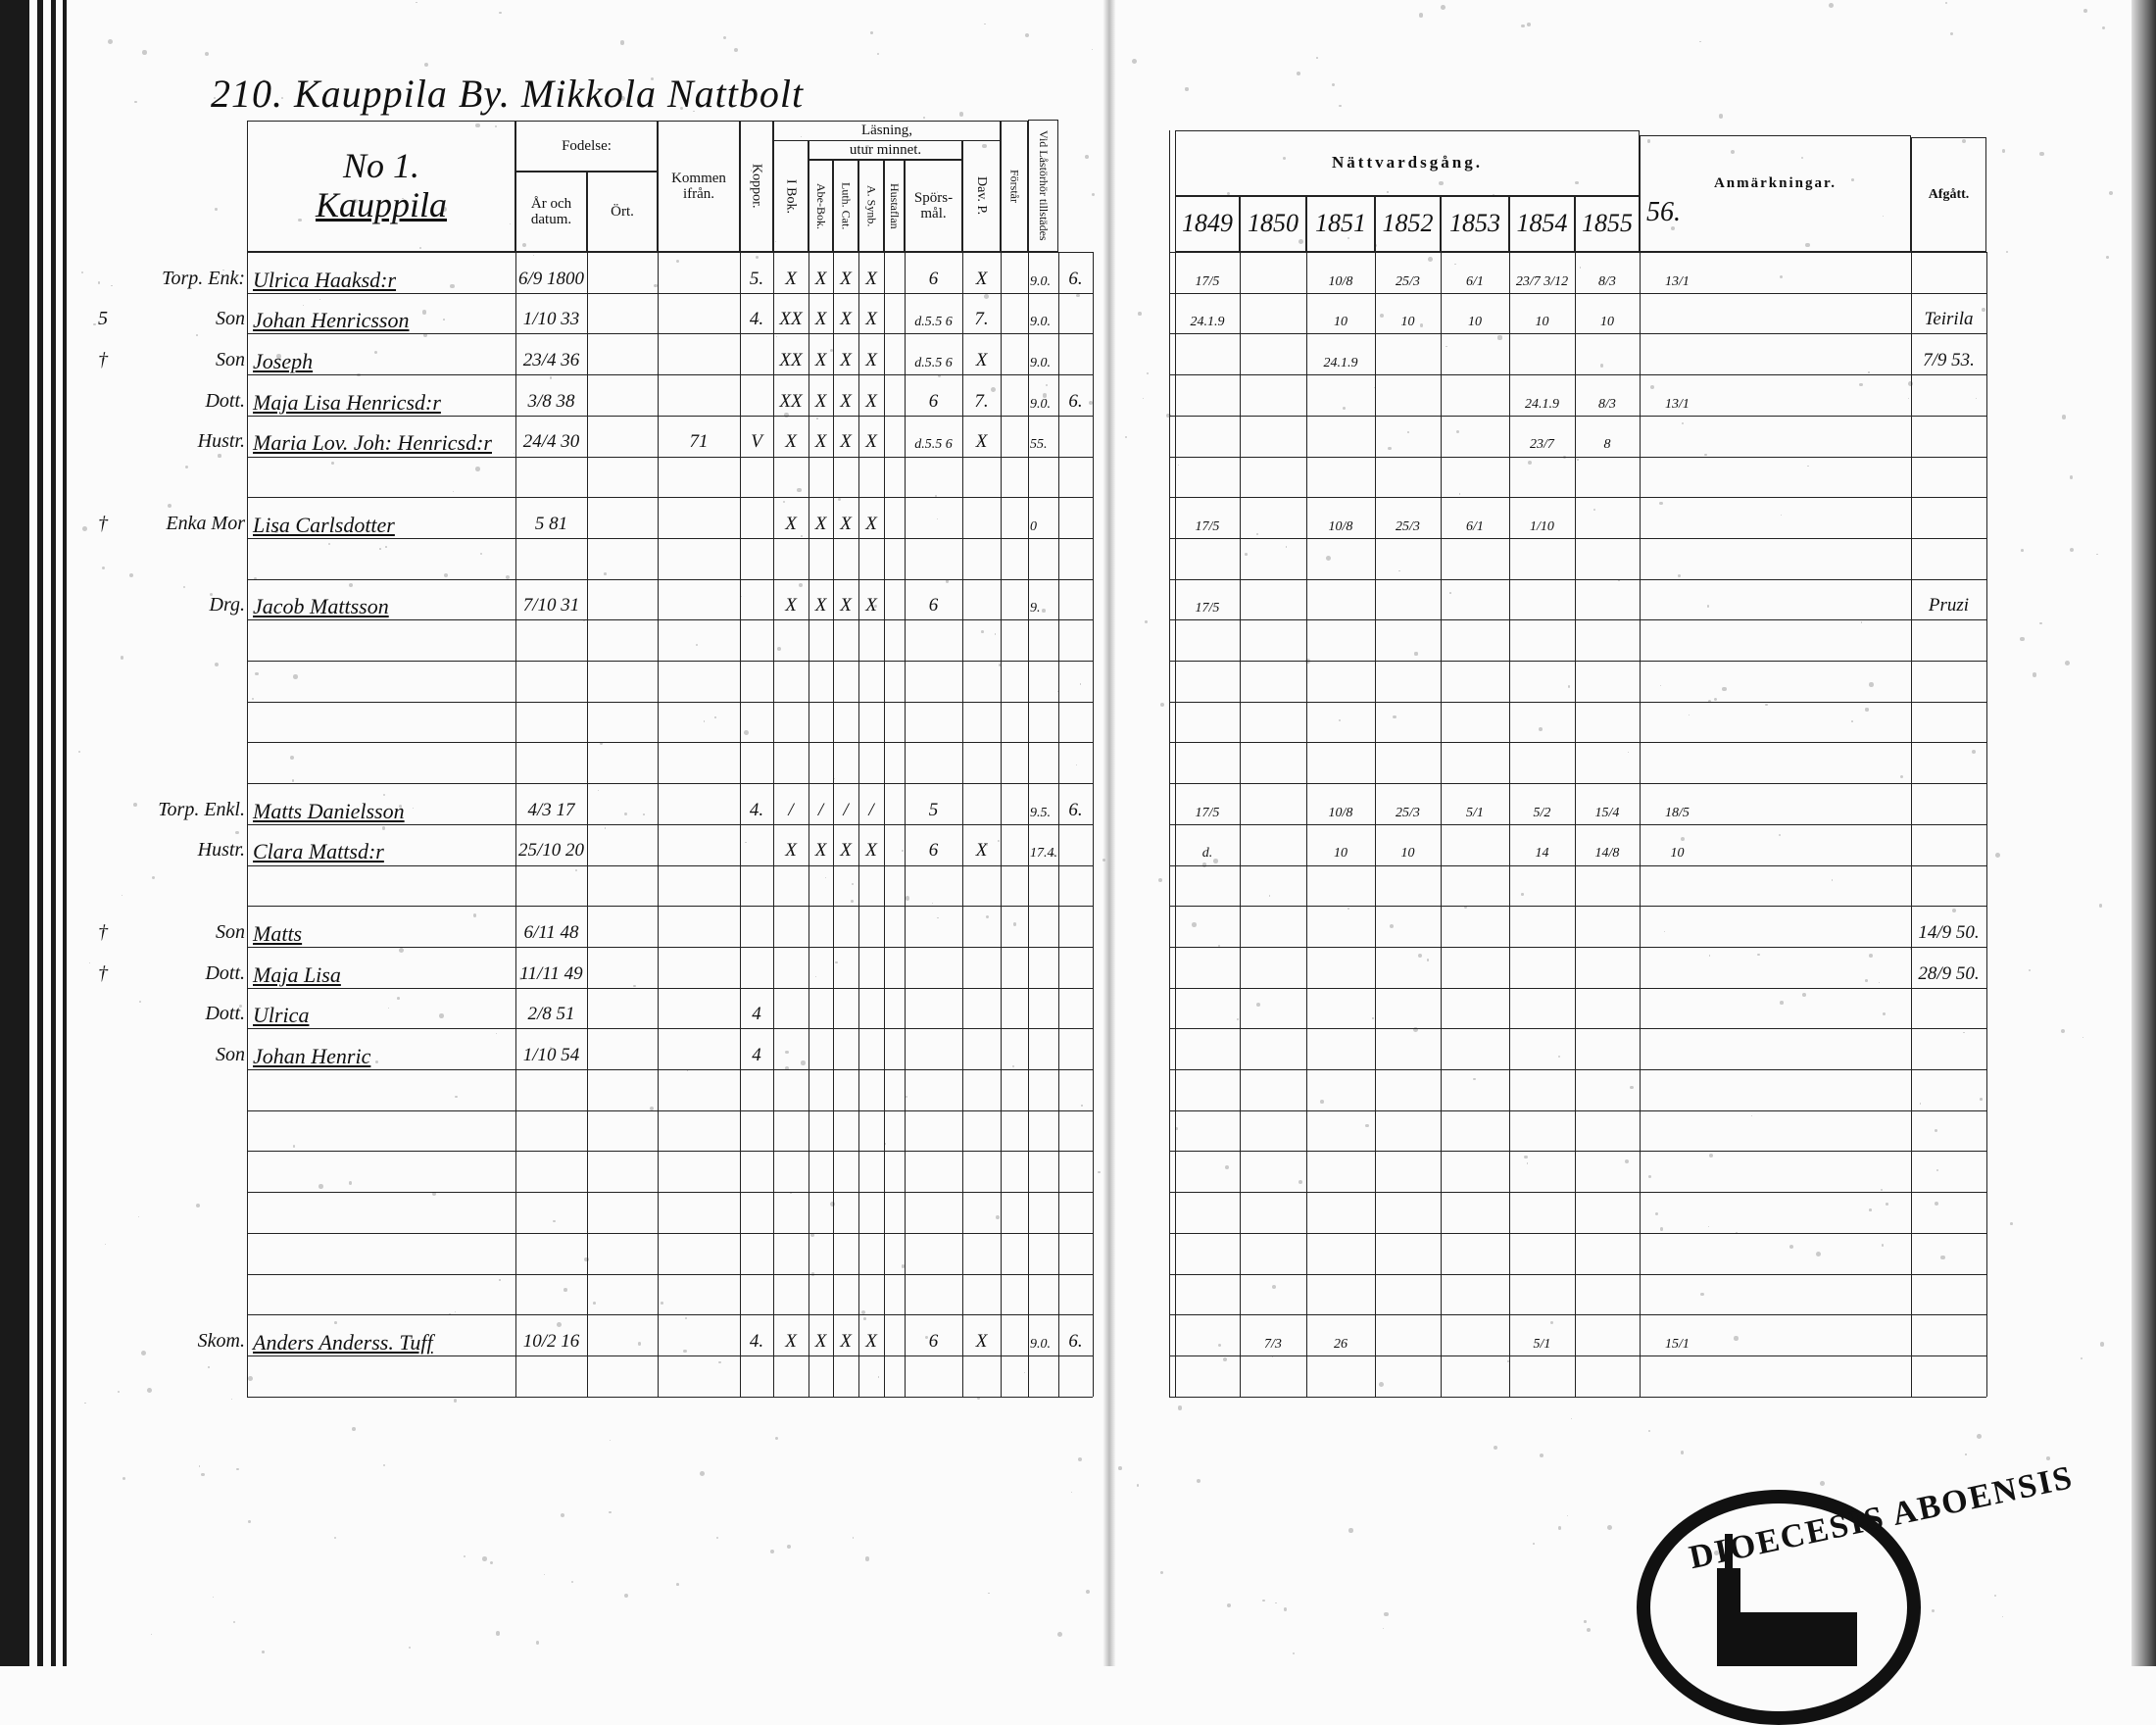  Describe the element at coordinates (329, 810) in the screenshot. I see `person-name: Matts Danielsson` at that location.